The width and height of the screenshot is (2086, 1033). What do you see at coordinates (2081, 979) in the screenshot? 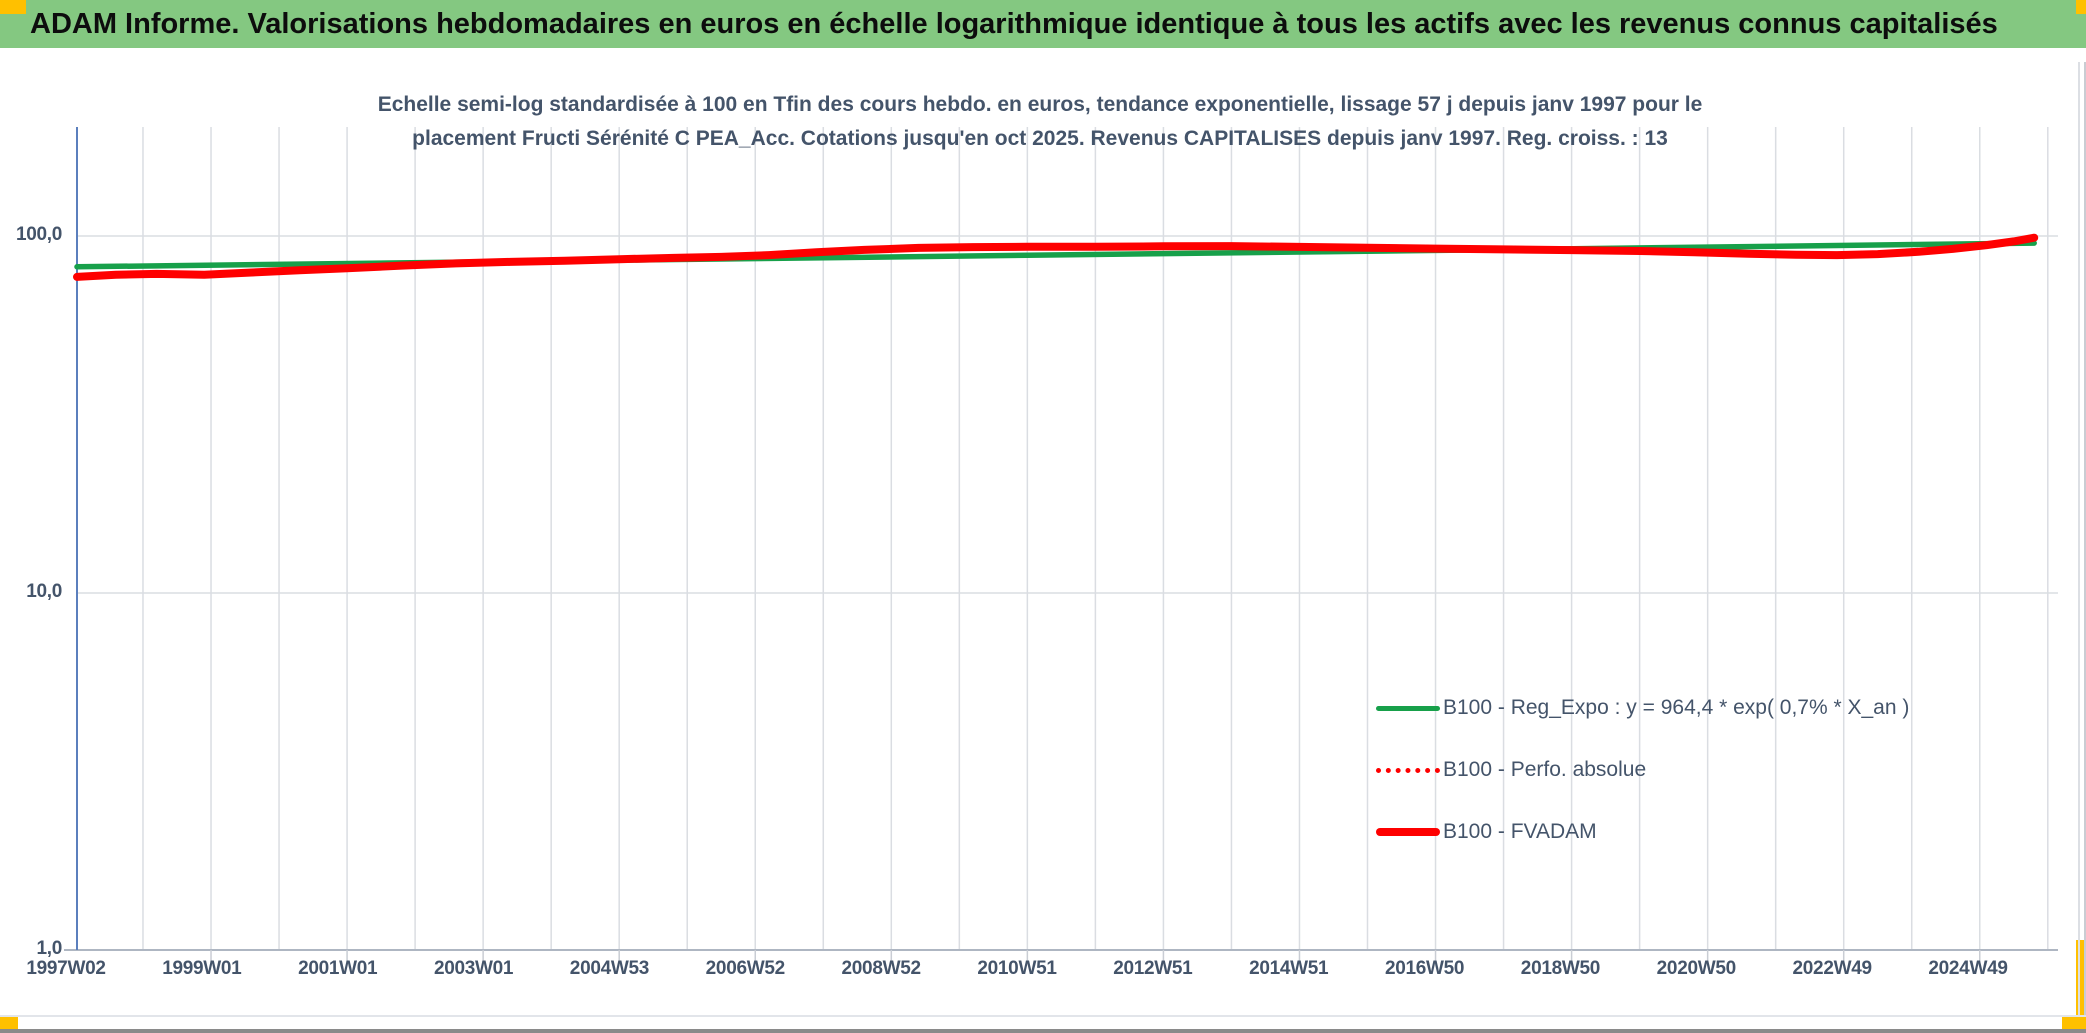
I see `right-edge-marker` at bounding box center [2081, 979].